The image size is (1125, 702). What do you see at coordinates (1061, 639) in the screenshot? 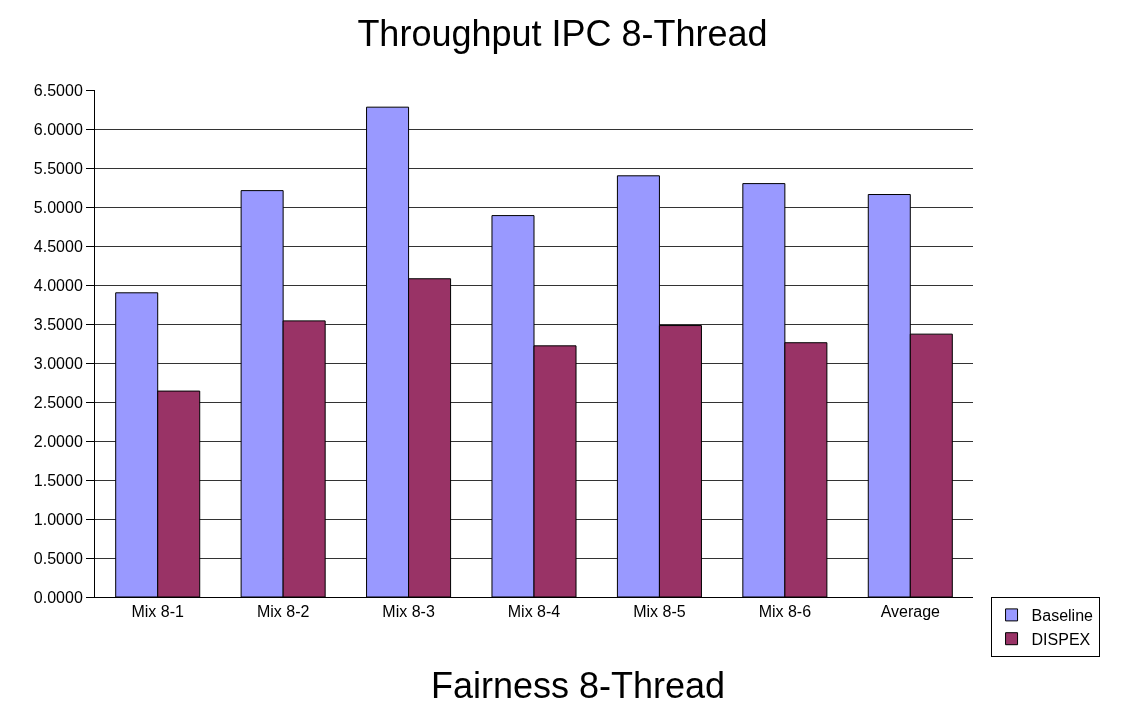
I see `legend-label: DISPEX` at bounding box center [1061, 639].